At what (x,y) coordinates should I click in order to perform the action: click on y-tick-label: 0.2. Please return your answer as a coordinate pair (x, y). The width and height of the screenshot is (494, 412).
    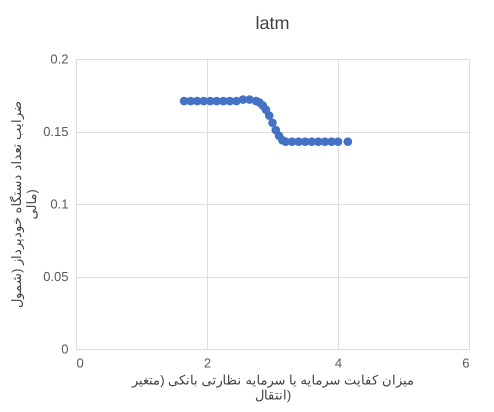
    Looking at the image, I should click on (59, 59).